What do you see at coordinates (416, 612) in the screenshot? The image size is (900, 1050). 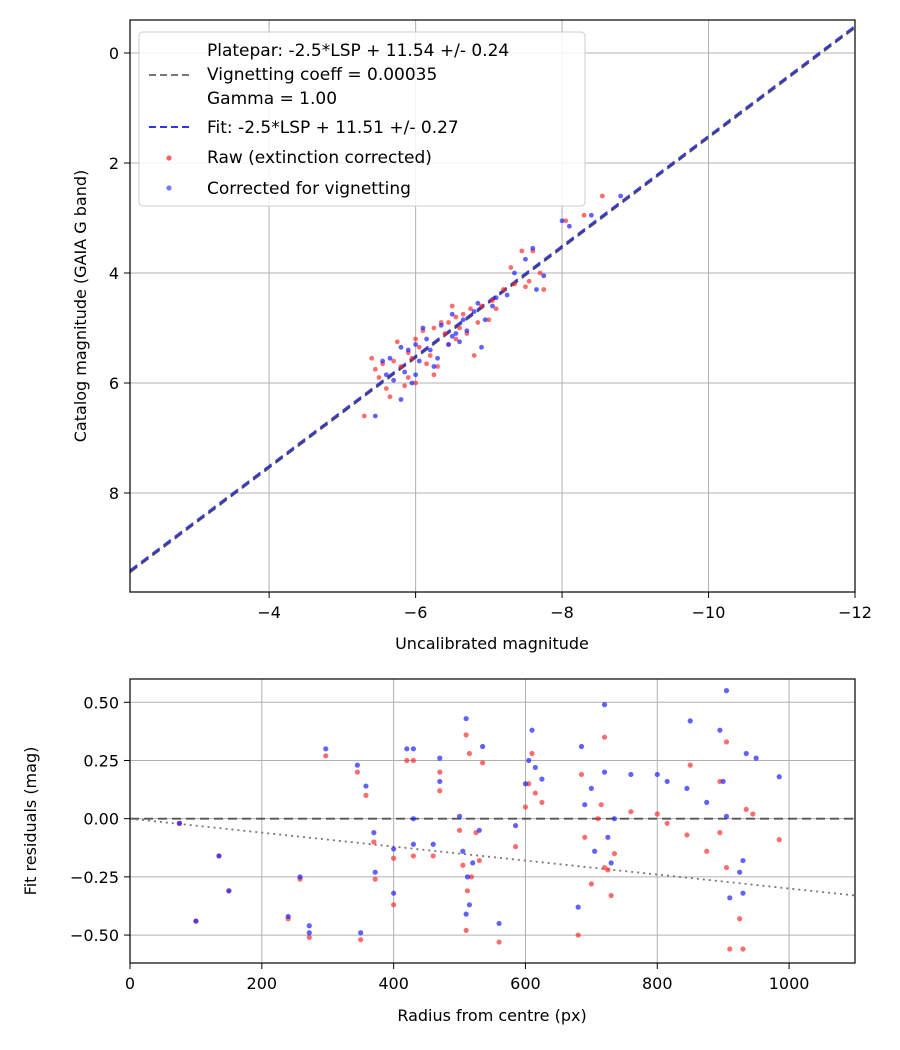 I see `top-x-tick-label: −6` at bounding box center [416, 612].